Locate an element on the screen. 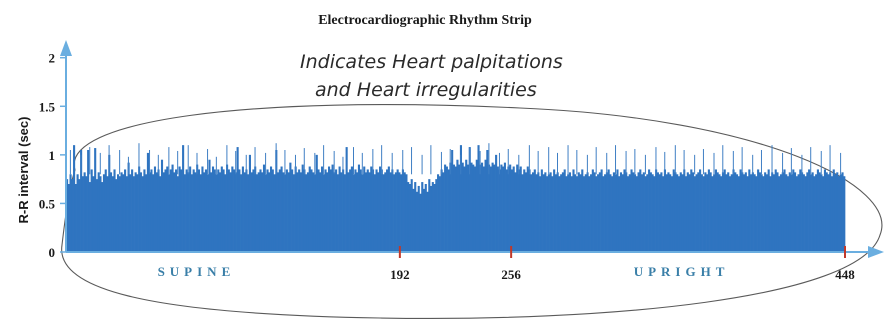 The height and width of the screenshot is (327, 890). y-tick-label: 1 is located at coordinates (52, 155).